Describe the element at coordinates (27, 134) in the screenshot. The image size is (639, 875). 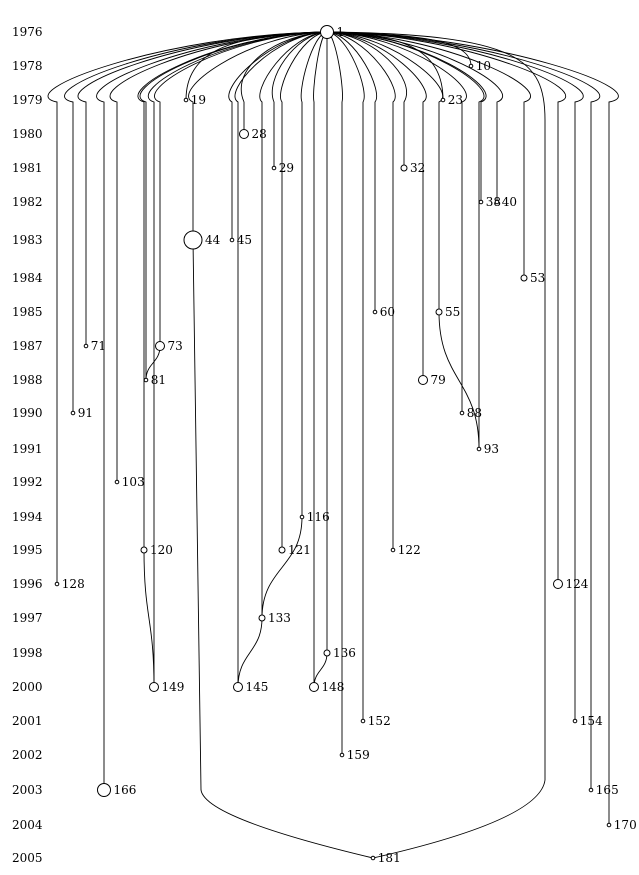
I see `year-label-1980: 1980` at that location.